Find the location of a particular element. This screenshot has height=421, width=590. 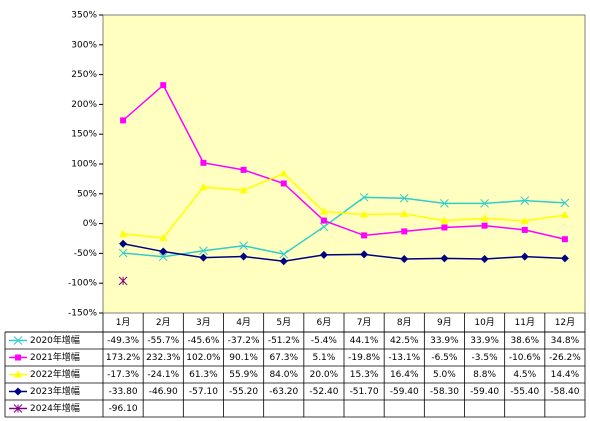

y-tick-label: -150% is located at coordinates (82, 314).